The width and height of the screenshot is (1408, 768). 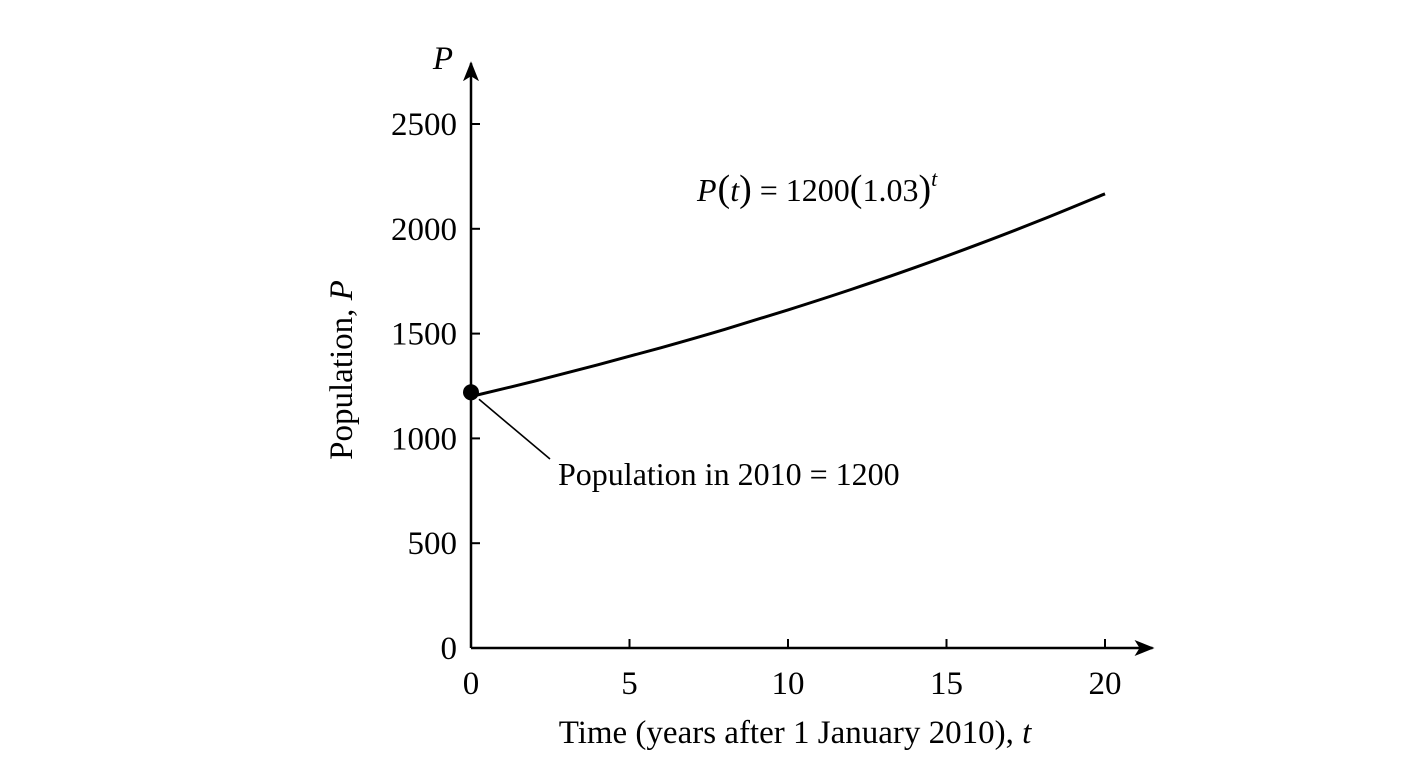 I want to click on y-tick-label: 2000, so click(x=424, y=230).